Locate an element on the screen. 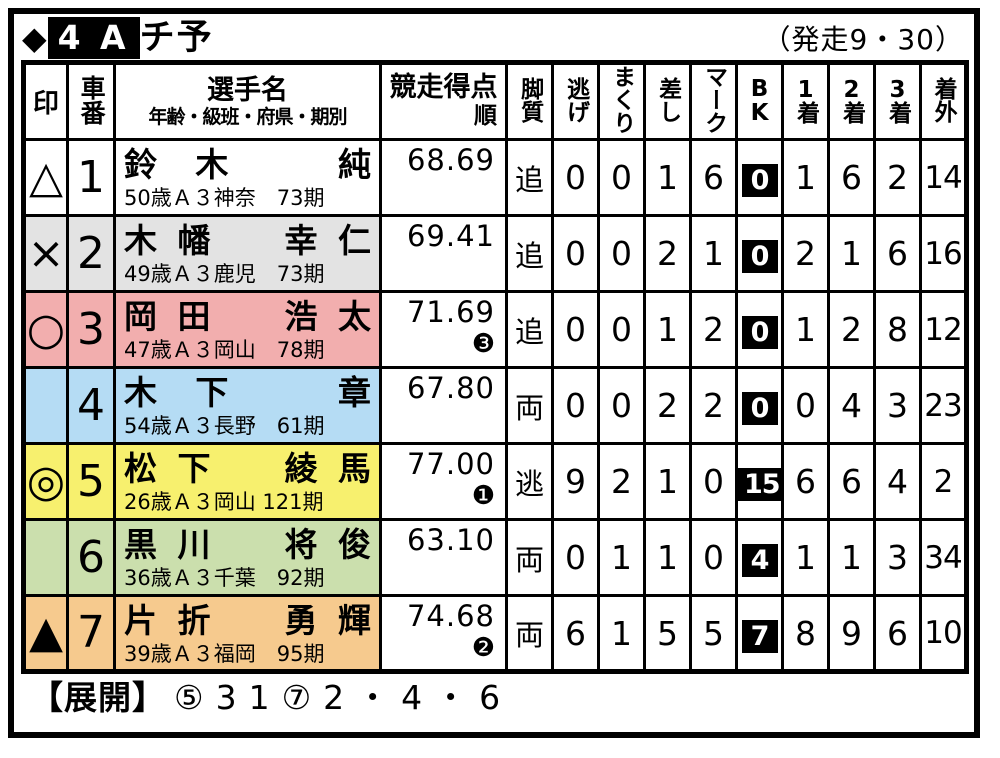 This screenshot has height=758, width=1000. race-score: 74.68 is located at coordinates (450, 616).